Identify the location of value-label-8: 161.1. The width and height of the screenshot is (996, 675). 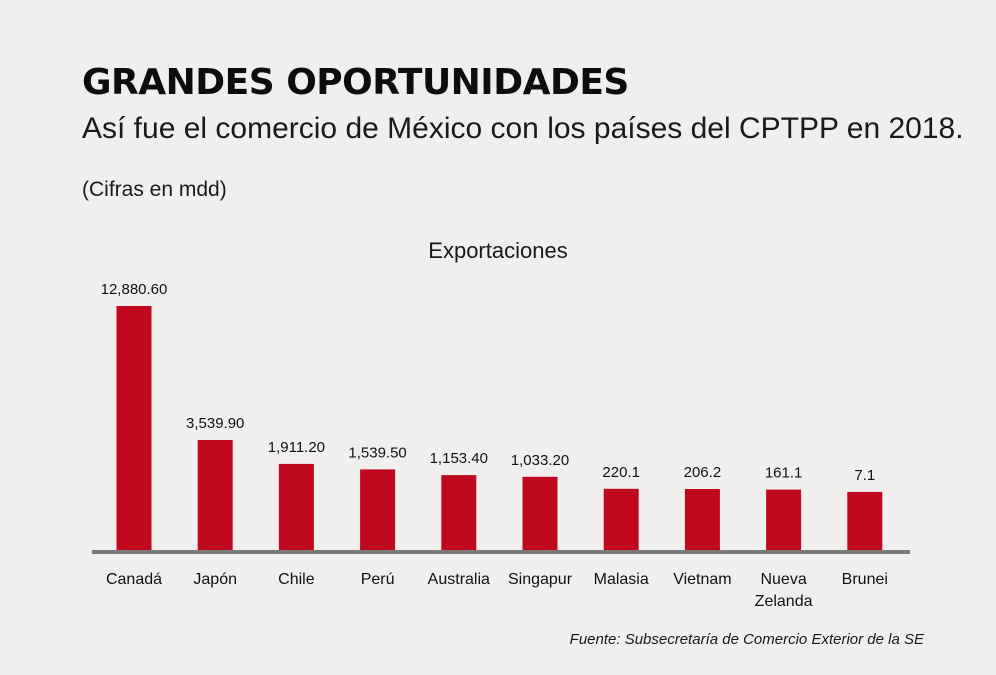
(784, 473).